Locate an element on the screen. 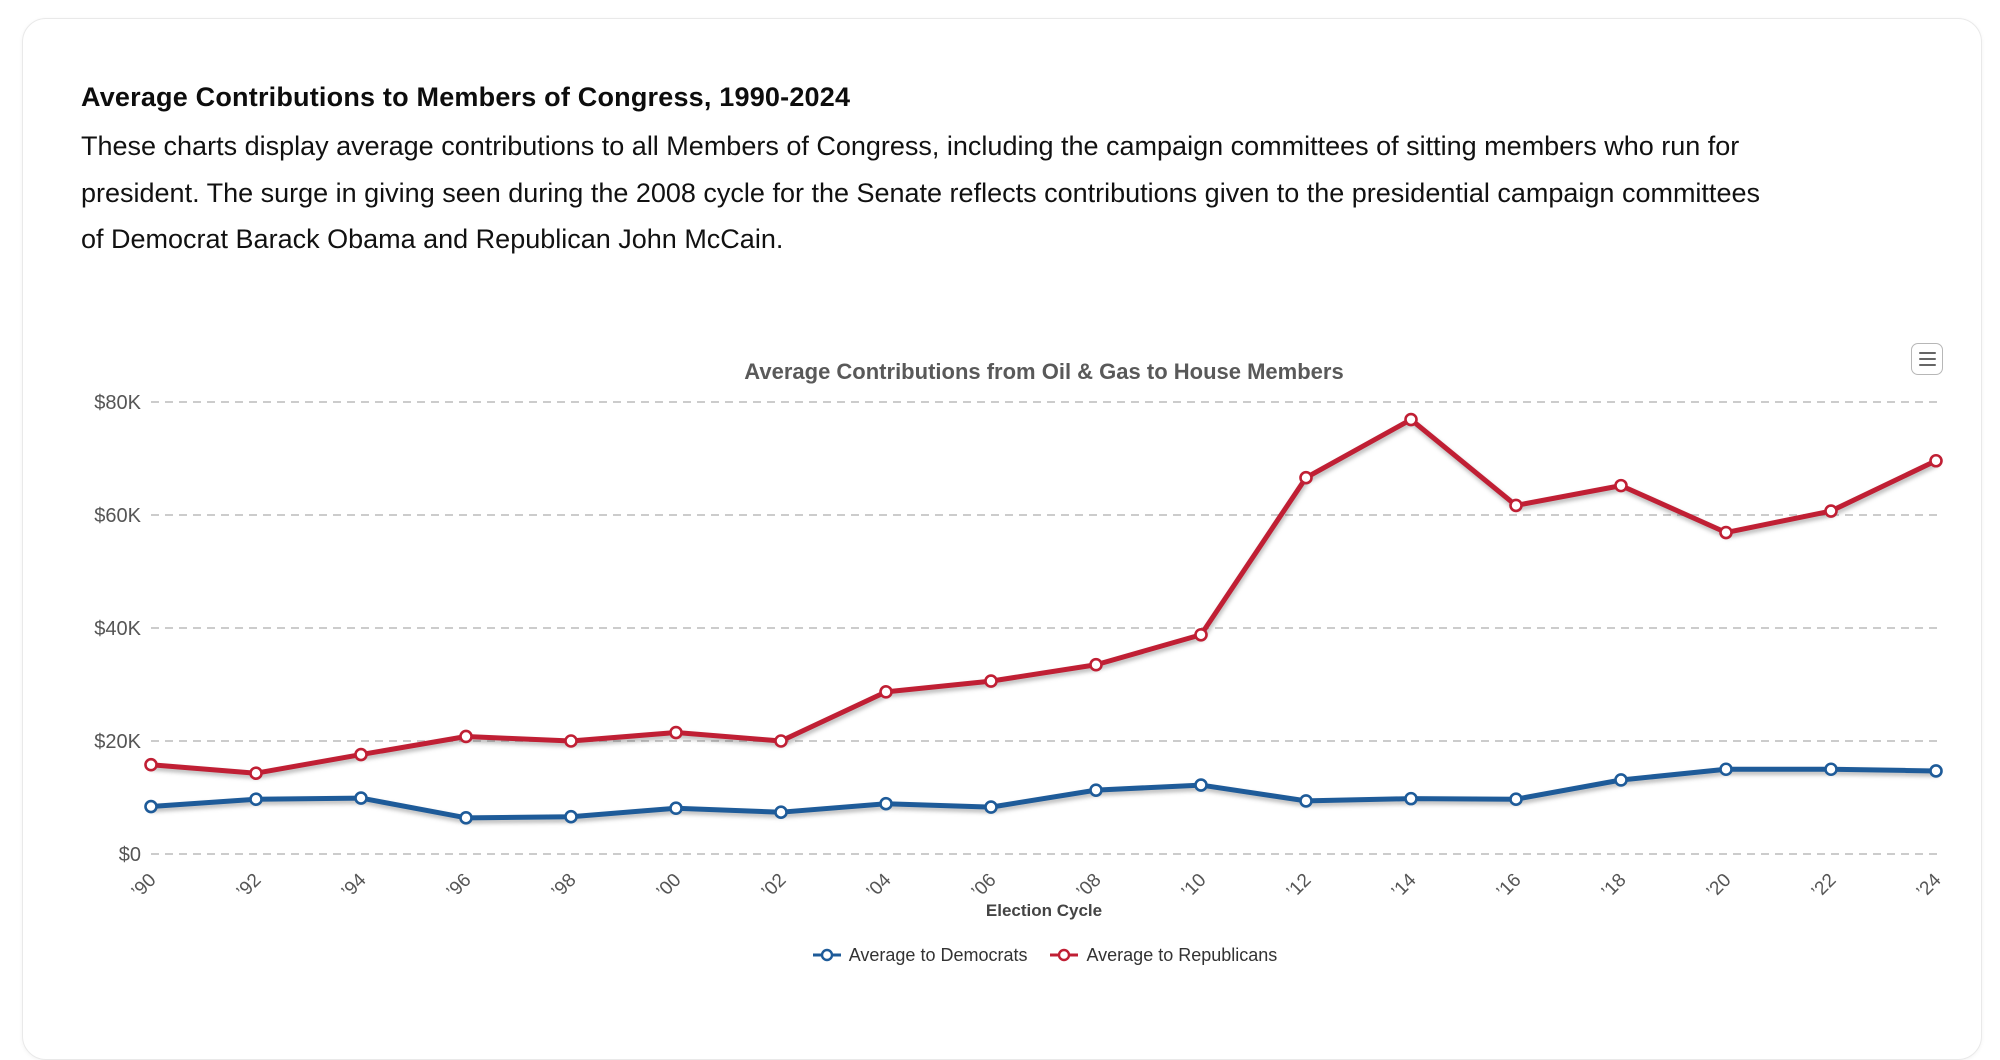 Image resolution: width=2000 pixels, height=1060 pixels. x-axis-tick-label: ’02 is located at coordinates (774, 886).